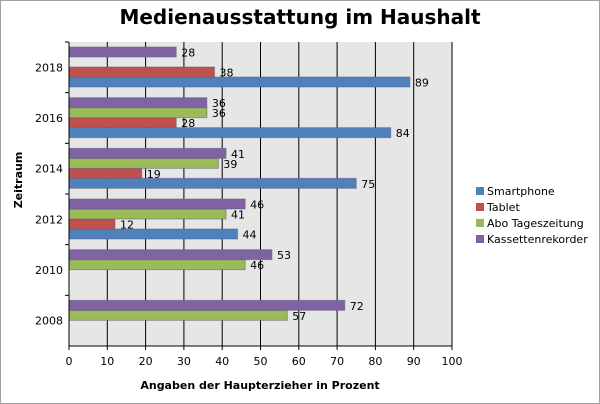  I want to click on y-tick-label: 2014, so click(49, 169).